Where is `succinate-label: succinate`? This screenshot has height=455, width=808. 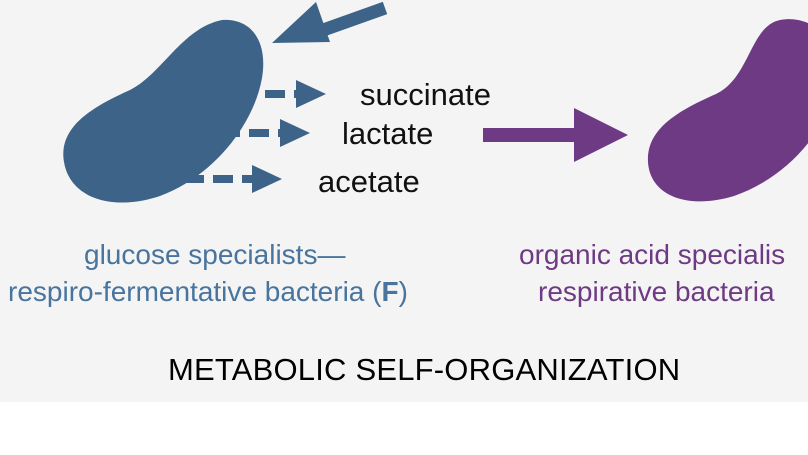 succinate-label: succinate is located at coordinates (425, 94).